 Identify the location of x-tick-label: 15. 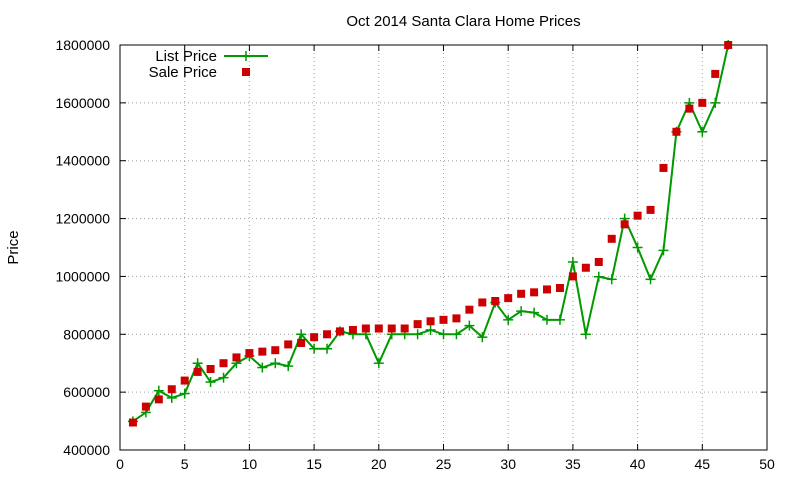
(314, 464).